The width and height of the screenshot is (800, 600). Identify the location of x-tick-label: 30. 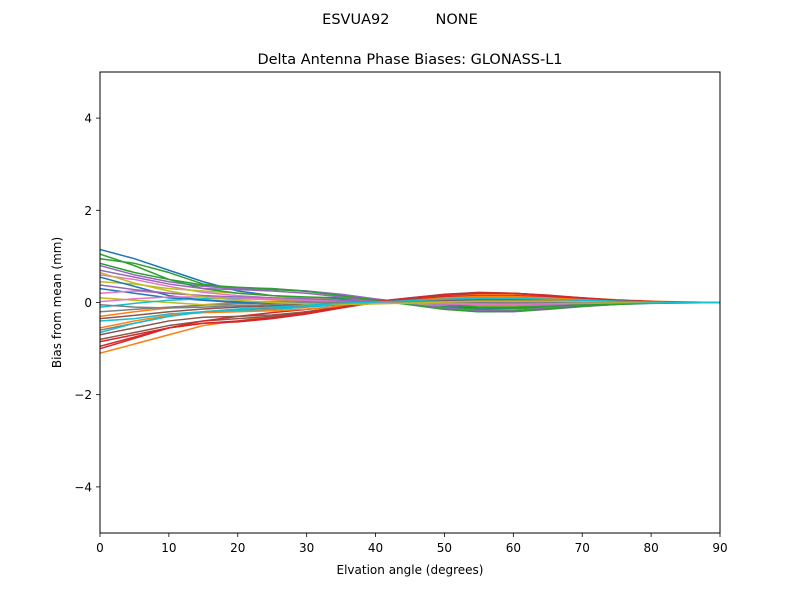
(306, 548).